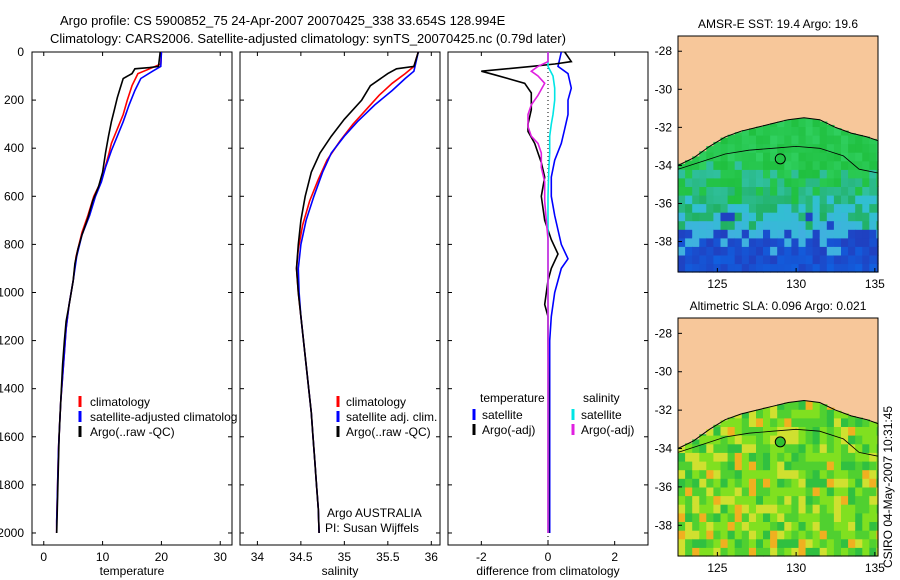  I want to click on x-tick-label: 36, so click(432, 557).